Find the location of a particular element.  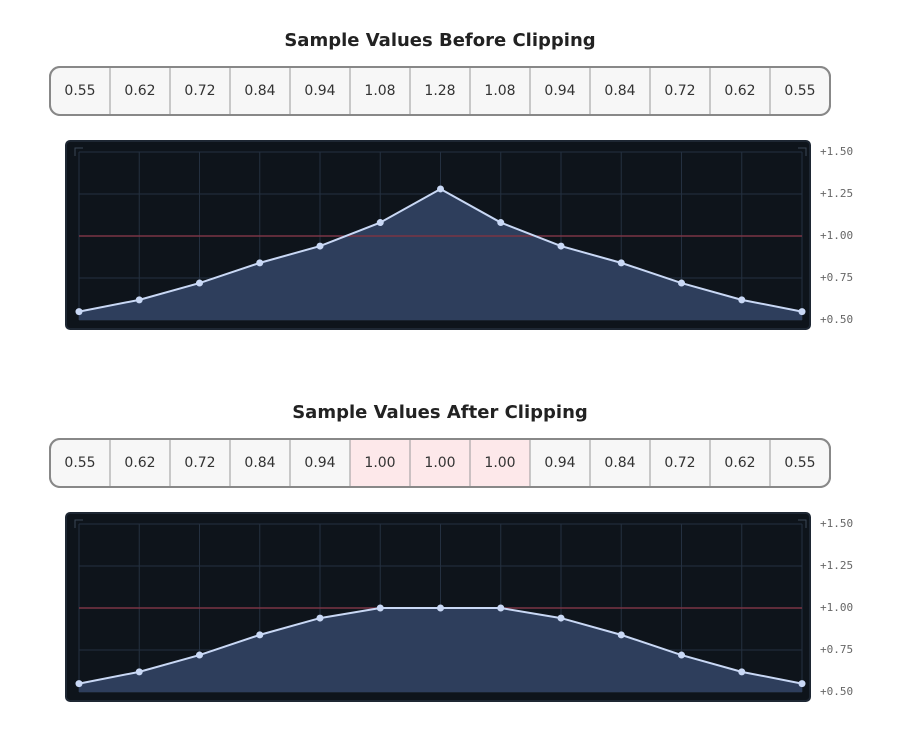

chart-title: Sample Values After Clipping is located at coordinates (440, 412).